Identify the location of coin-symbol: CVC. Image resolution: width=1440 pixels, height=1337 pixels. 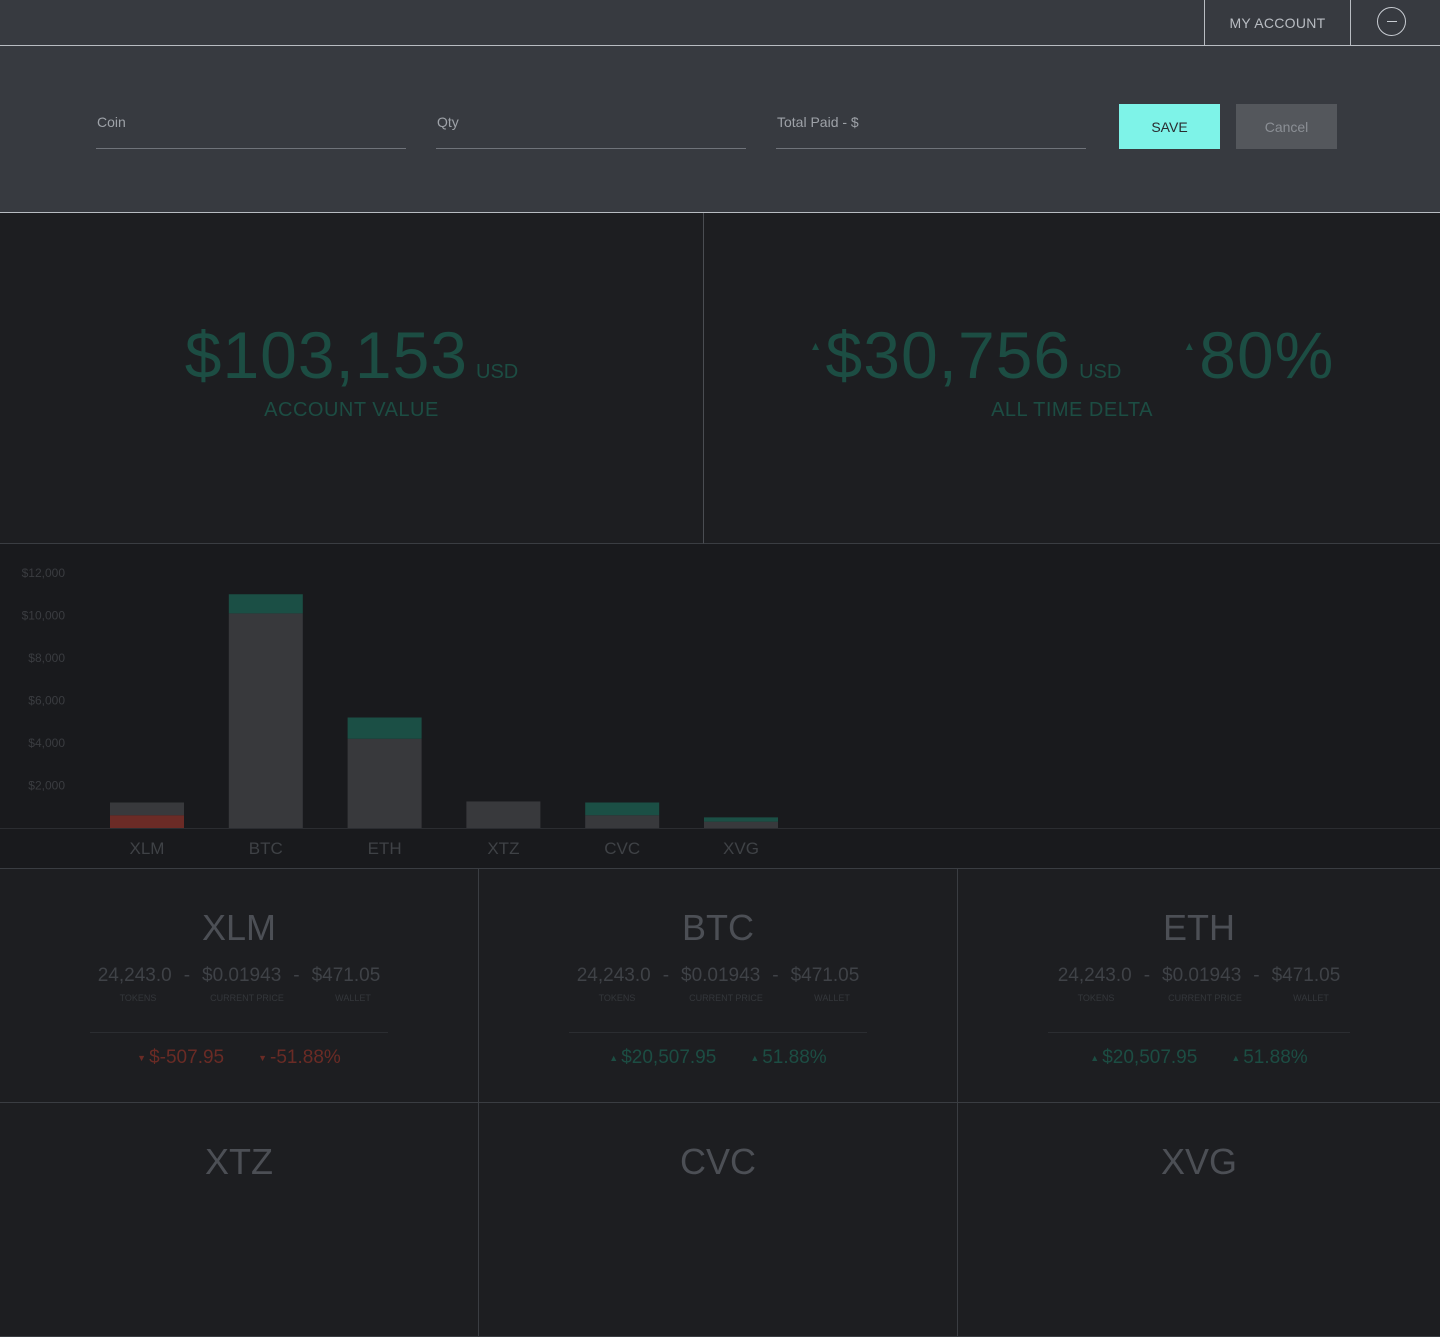
(717, 1161).